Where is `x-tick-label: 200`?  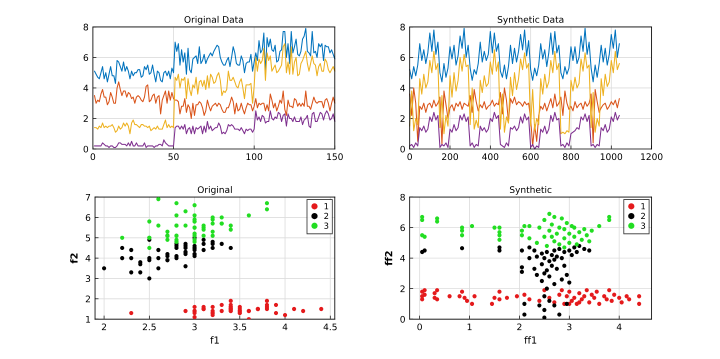 x-tick-label: 200 is located at coordinates (450, 156).